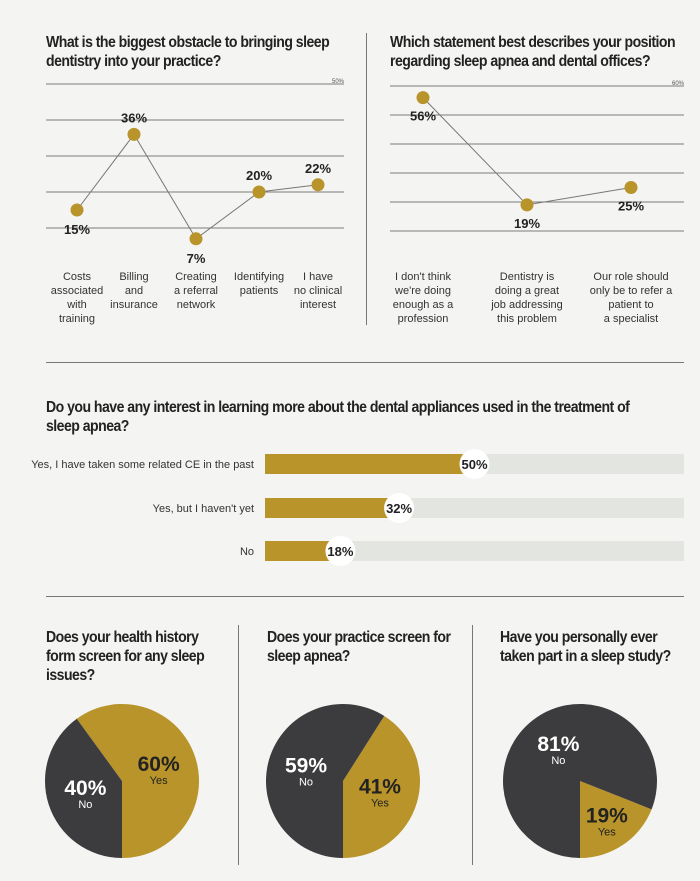 The width and height of the screenshot is (700, 881). What do you see at coordinates (630, 305) in the screenshot?
I see `category-label-line: patient to` at bounding box center [630, 305].